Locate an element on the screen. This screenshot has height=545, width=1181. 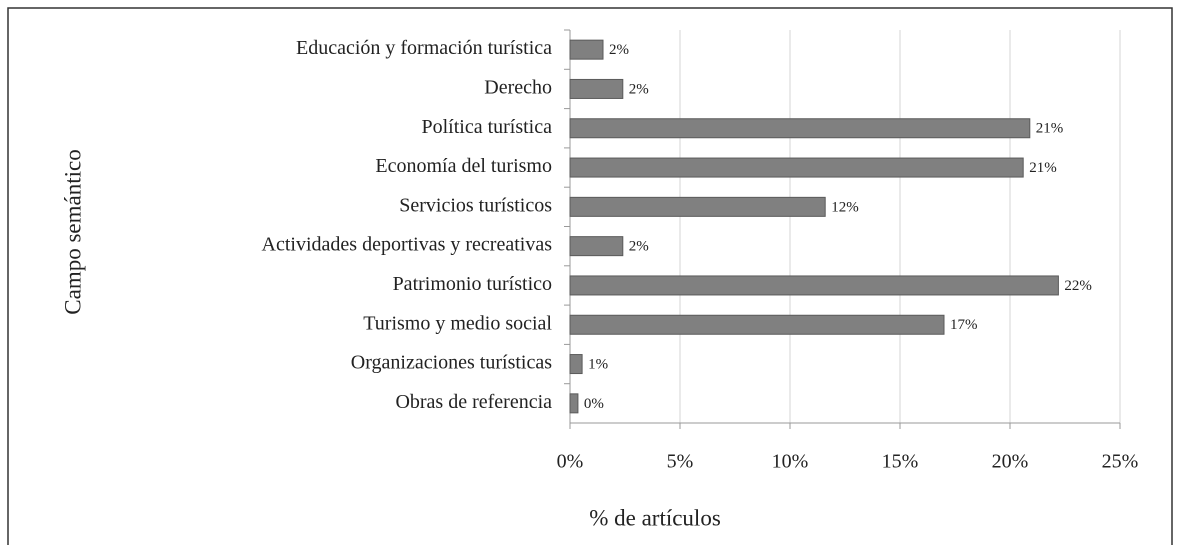
y-tick-label: Obras de referencia is located at coordinates (473, 402).